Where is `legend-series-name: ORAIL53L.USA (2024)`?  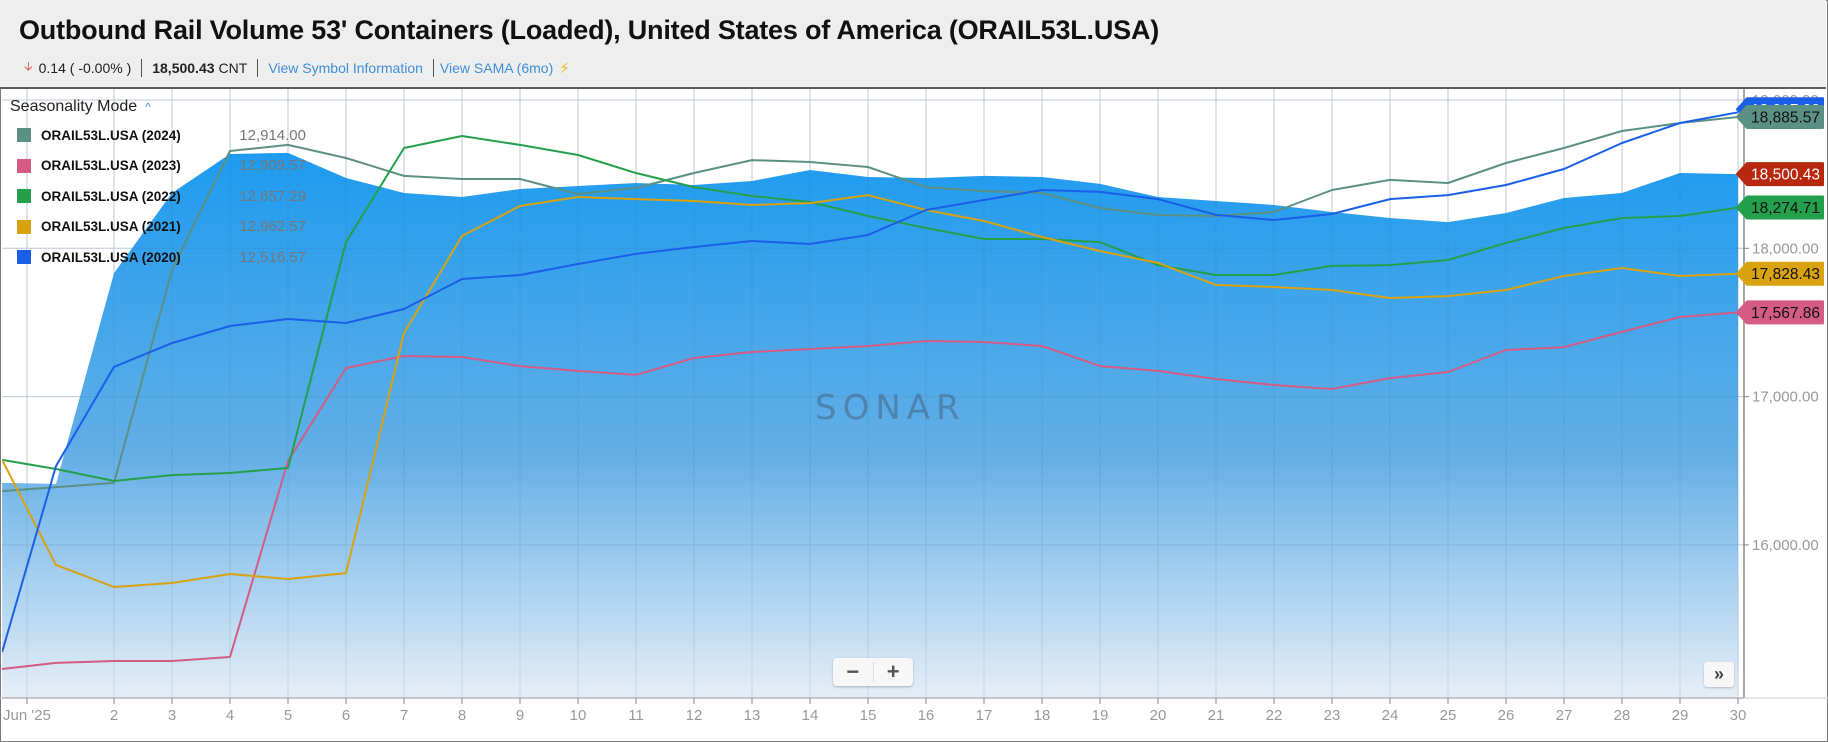
legend-series-name: ORAIL53L.USA (2024) is located at coordinates (111, 135).